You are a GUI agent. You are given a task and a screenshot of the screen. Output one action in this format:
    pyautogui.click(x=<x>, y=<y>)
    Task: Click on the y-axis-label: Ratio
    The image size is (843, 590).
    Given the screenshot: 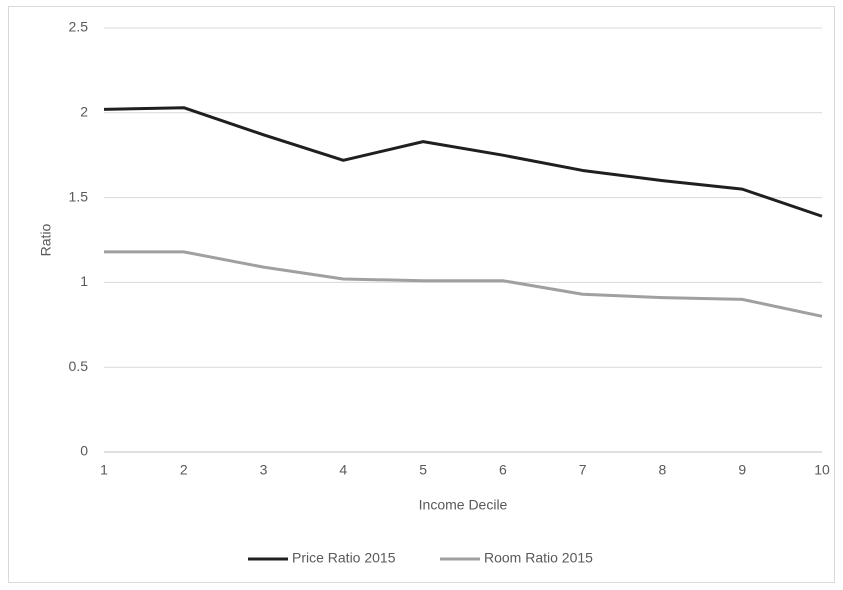 What is the action you would take?
    pyautogui.click(x=46, y=239)
    